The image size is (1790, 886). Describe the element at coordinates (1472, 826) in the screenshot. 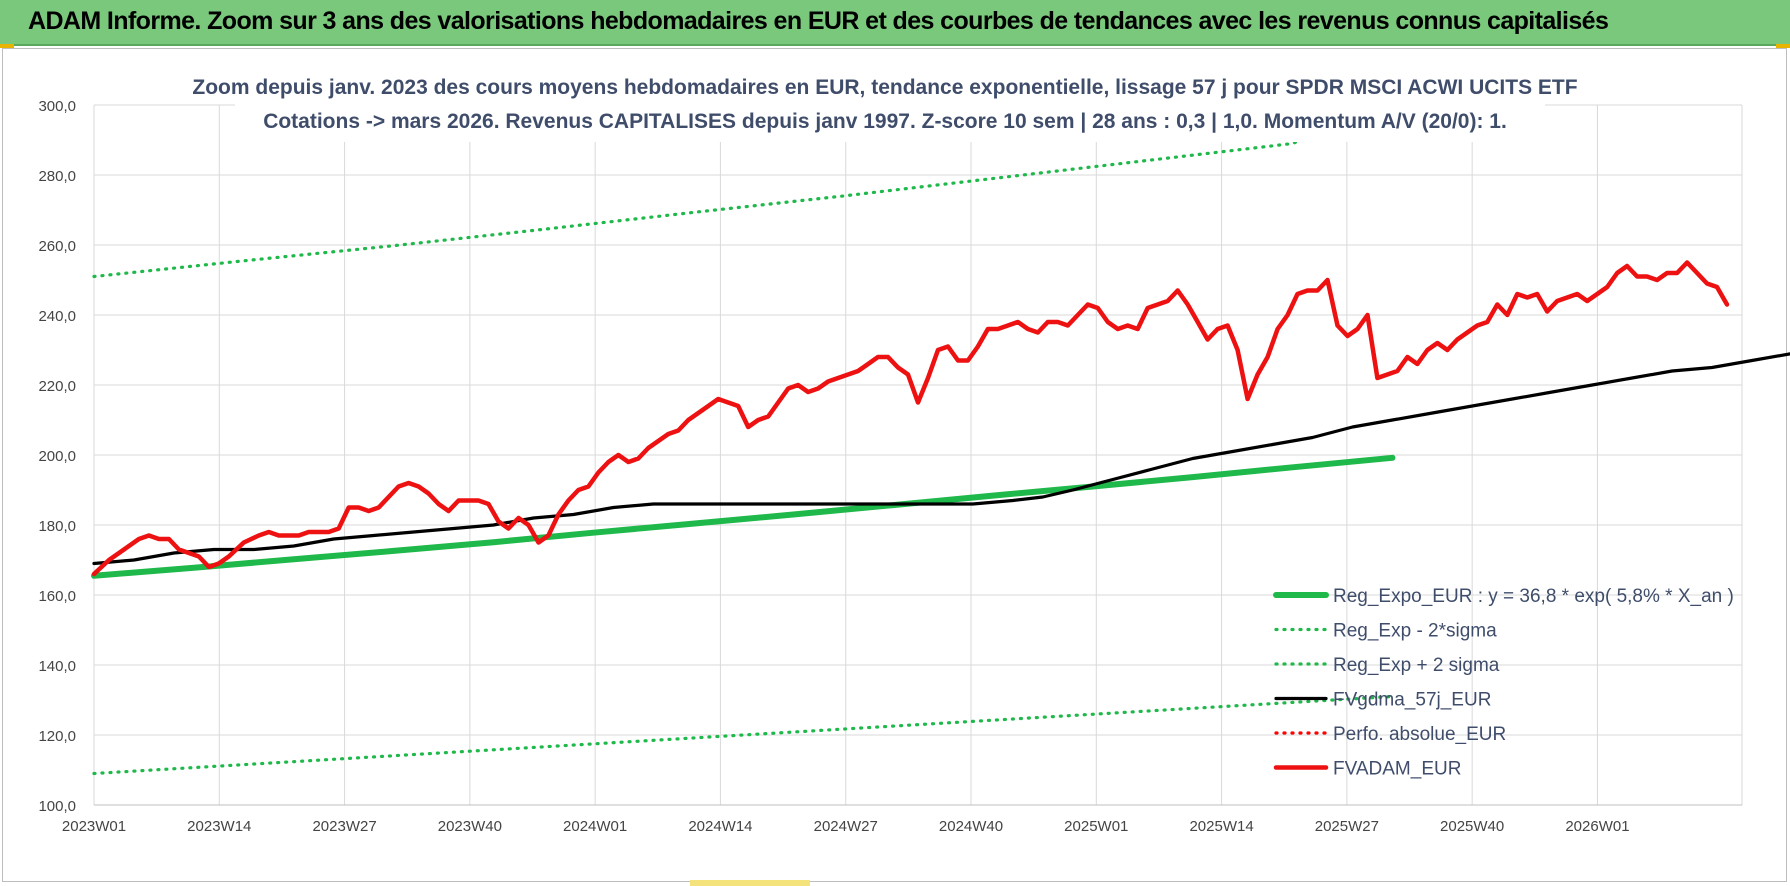

I see `x-tick-label: 2025W40` at that location.